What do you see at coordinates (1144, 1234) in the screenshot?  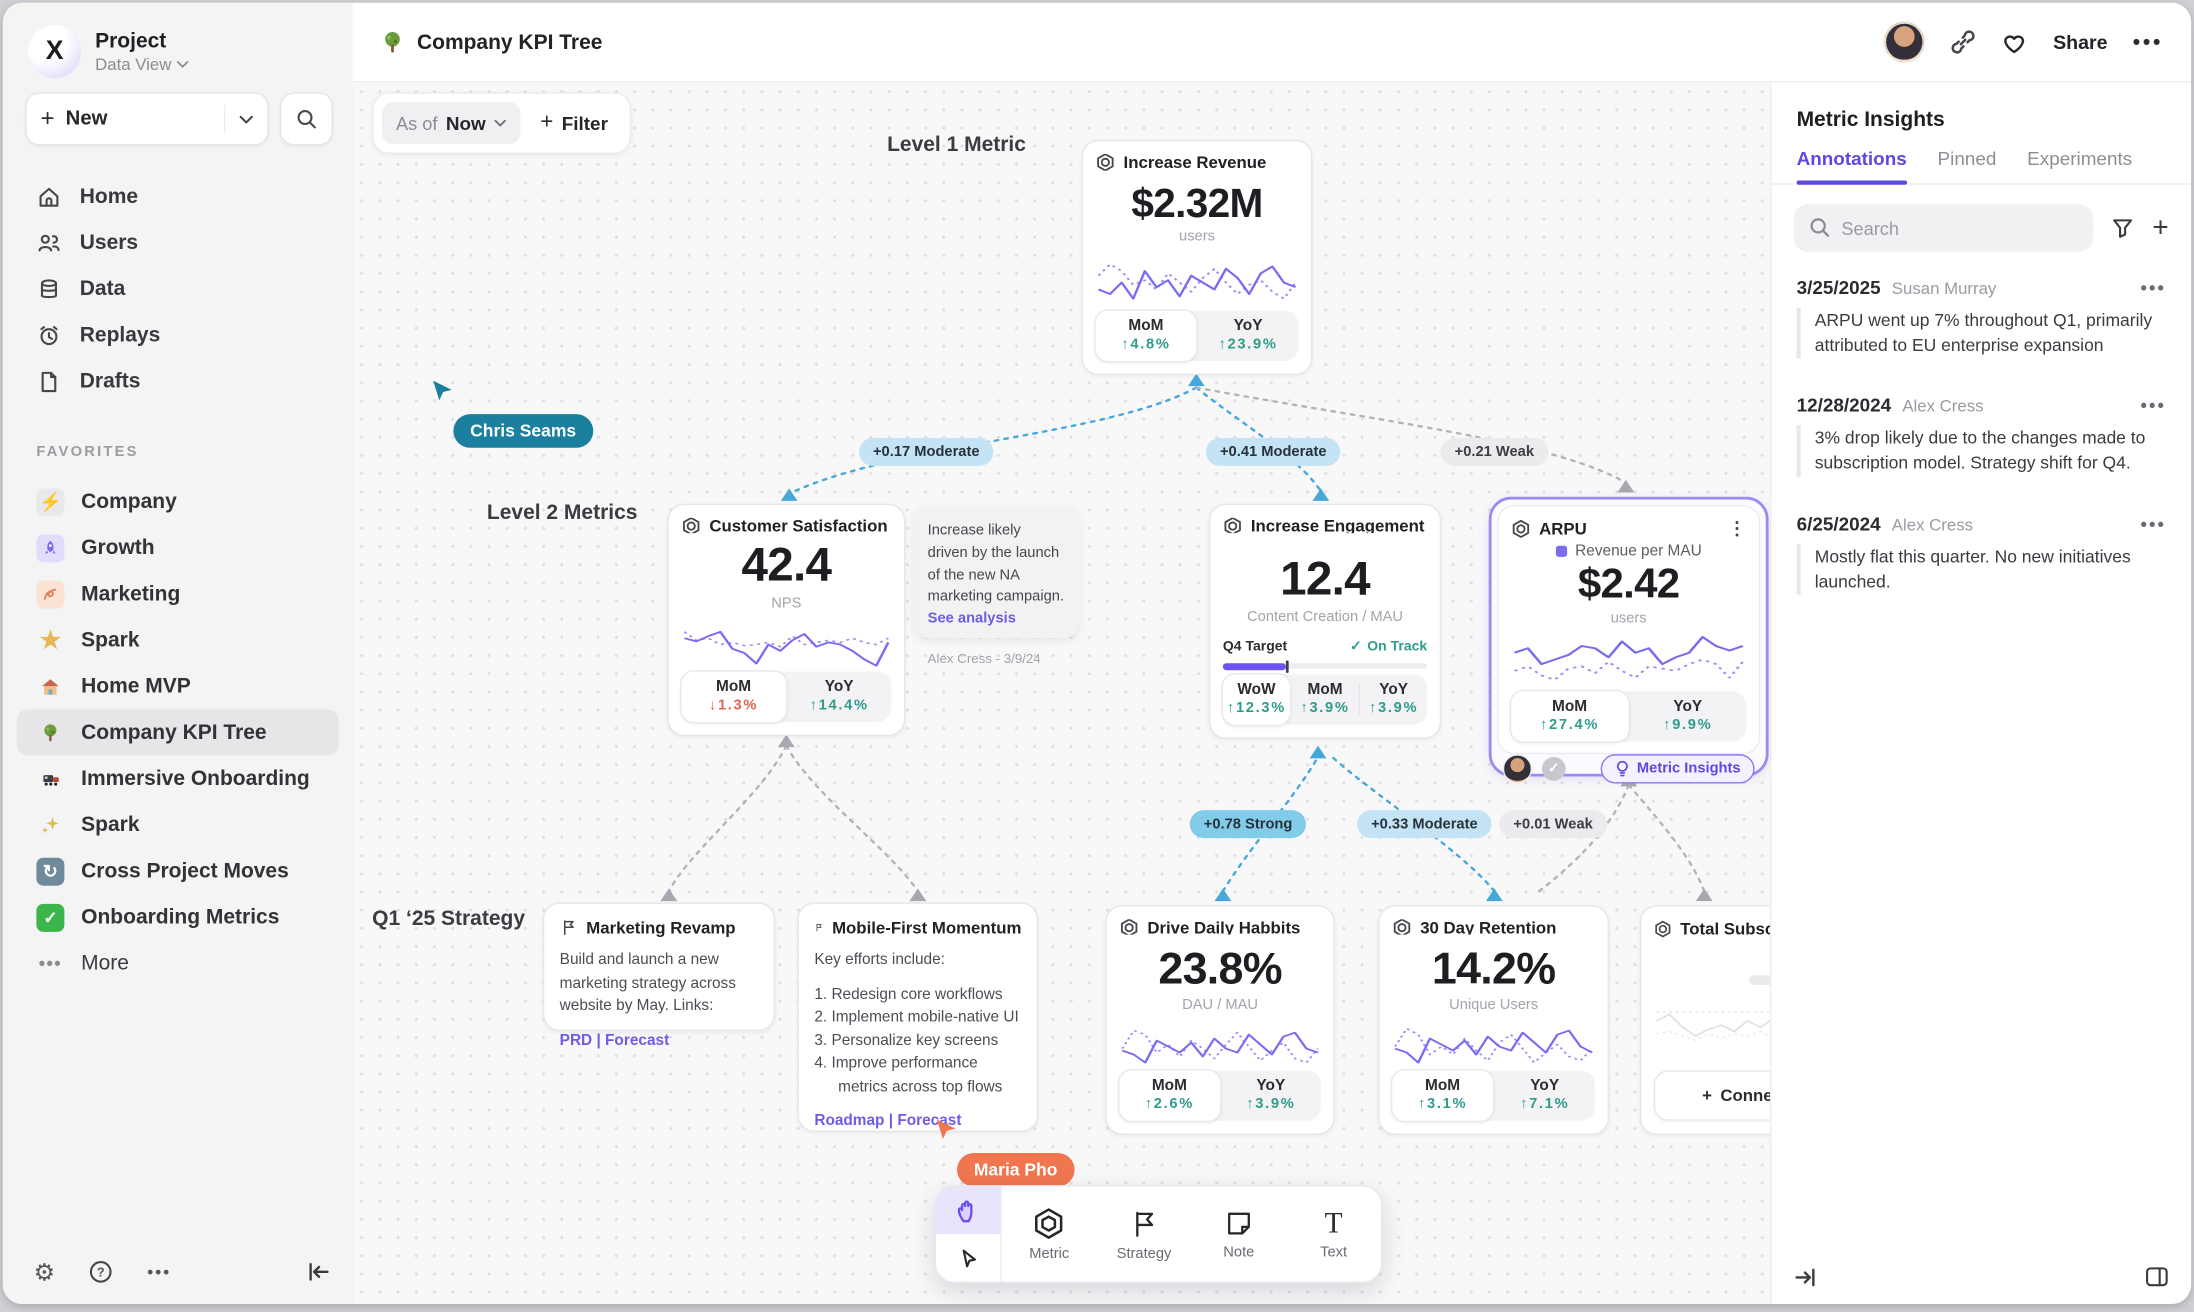 I see `strategy-tool-button: Strategy` at bounding box center [1144, 1234].